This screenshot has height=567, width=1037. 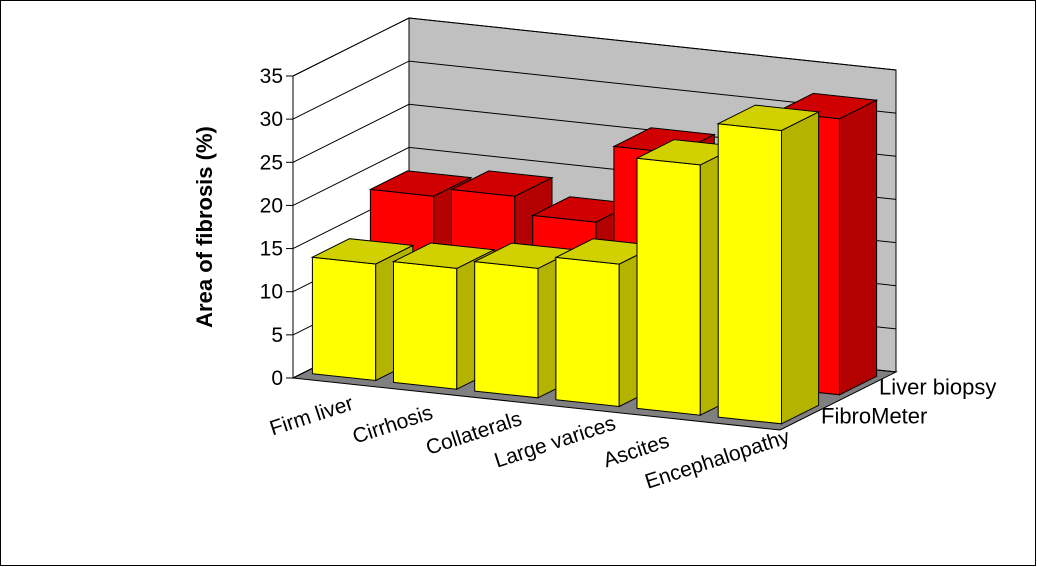 What do you see at coordinates (271, 76) in the screenshot?
I see `y-tick-label: 35` at bounding box center [271, 76].